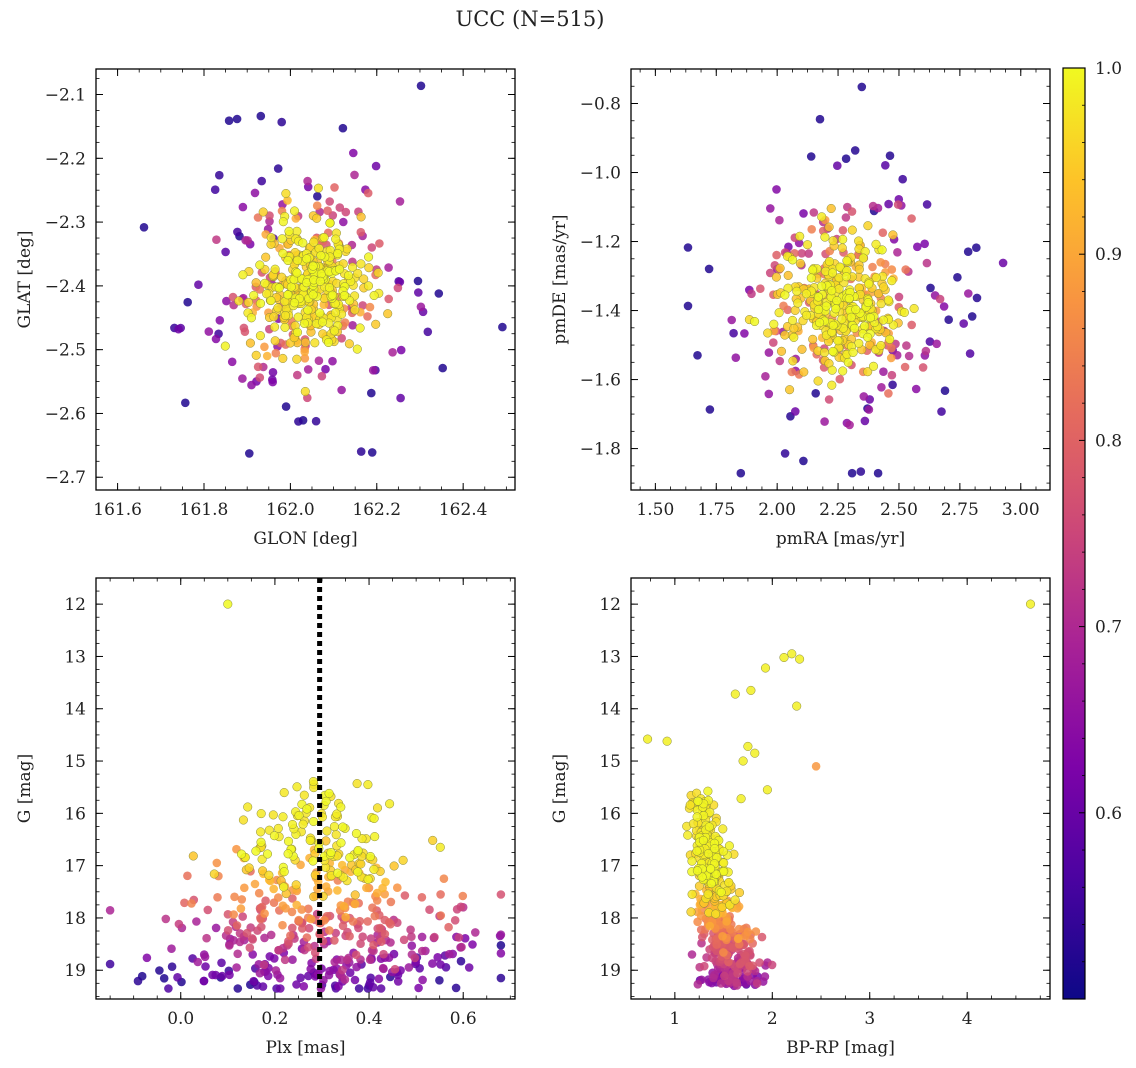  I want to click on data-points, so click(323, 269).